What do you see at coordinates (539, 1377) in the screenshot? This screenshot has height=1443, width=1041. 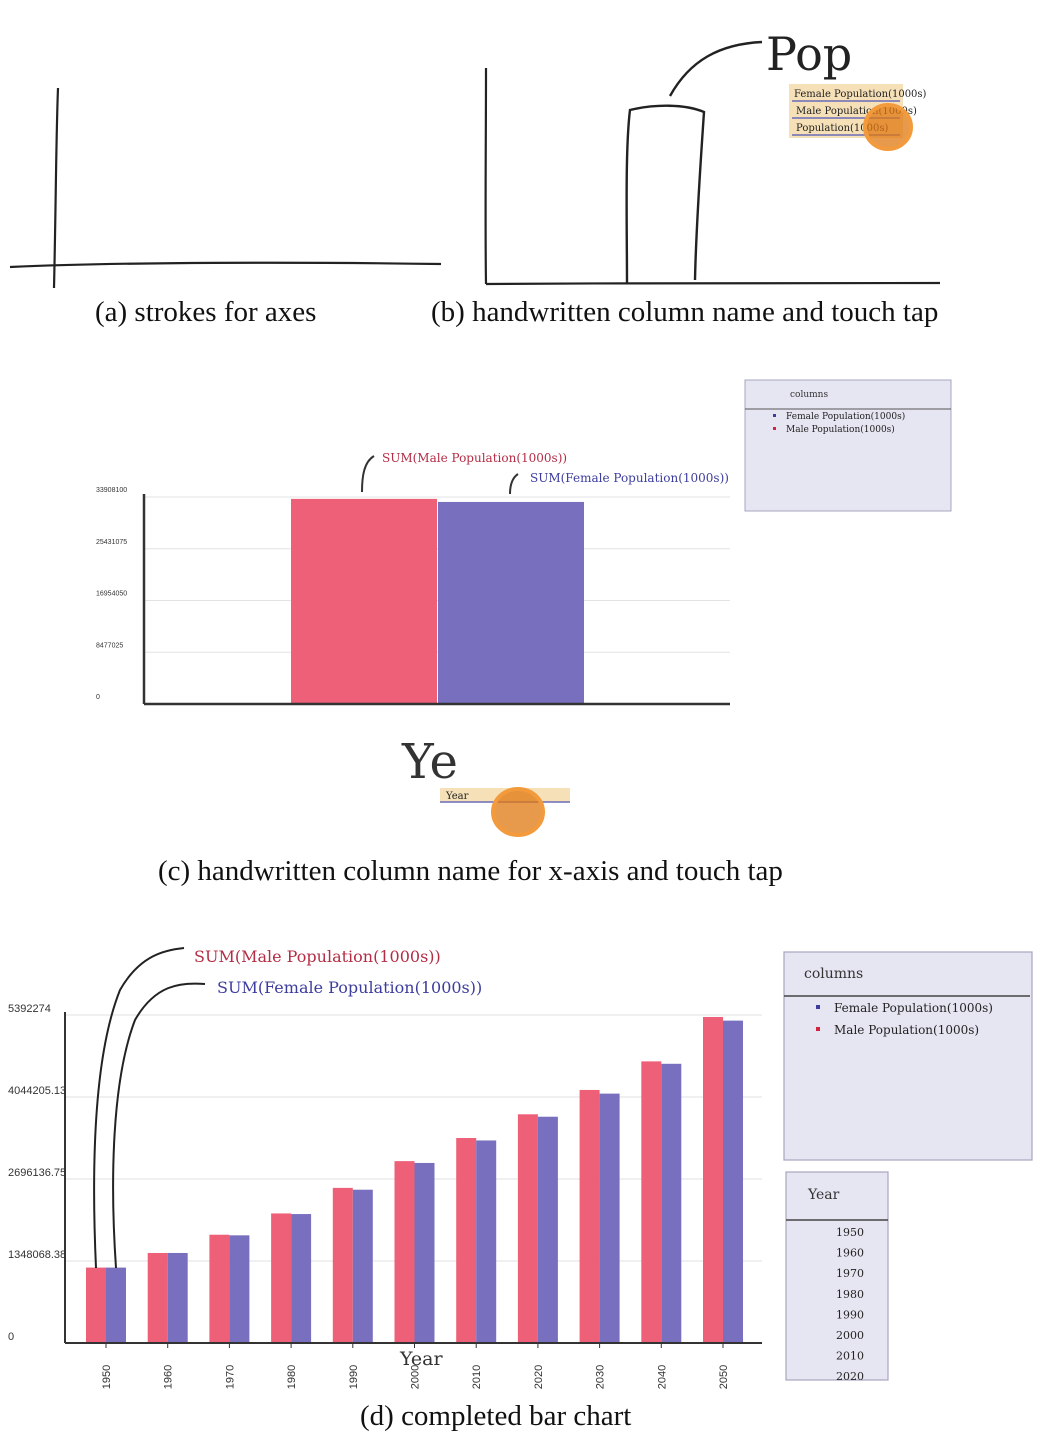 I see `d-xtick-label: 2020` at bounding box center [539, 1377].